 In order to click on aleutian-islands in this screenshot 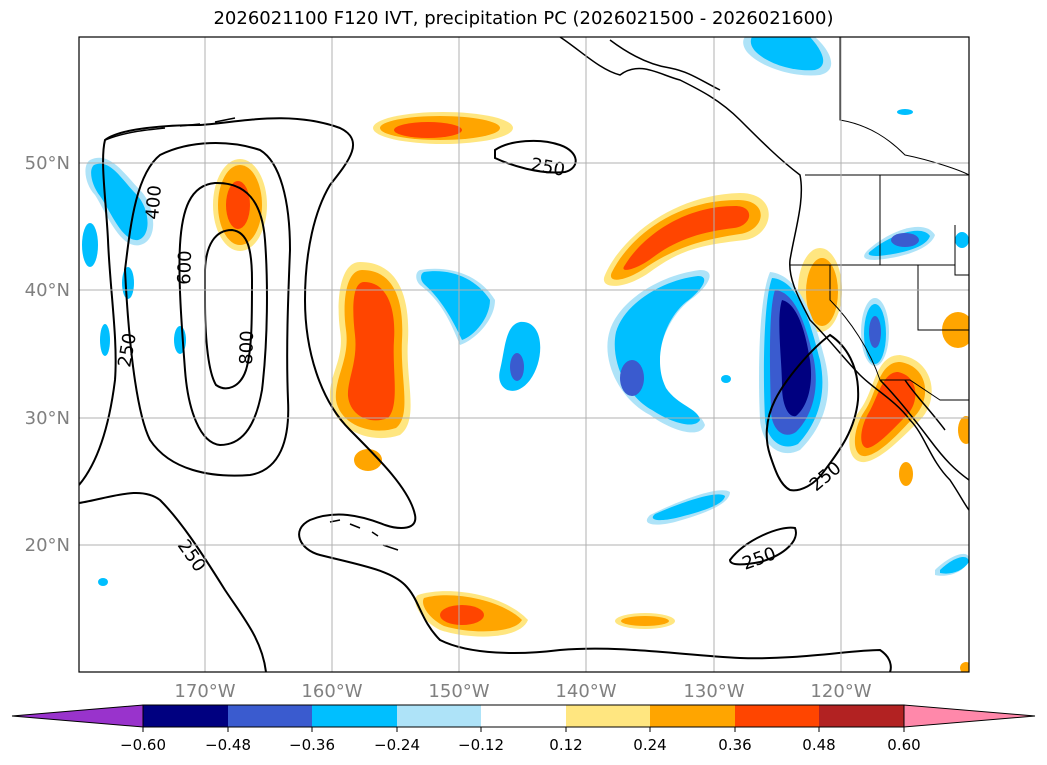, I will do `click(170, 129)`.